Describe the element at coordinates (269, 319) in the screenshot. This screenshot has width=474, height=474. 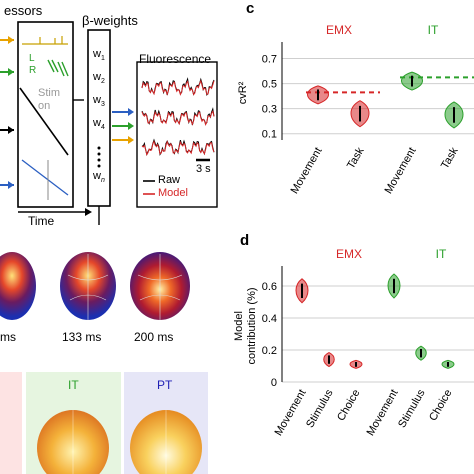
I see `y-tick-label: 0.4` at that location.